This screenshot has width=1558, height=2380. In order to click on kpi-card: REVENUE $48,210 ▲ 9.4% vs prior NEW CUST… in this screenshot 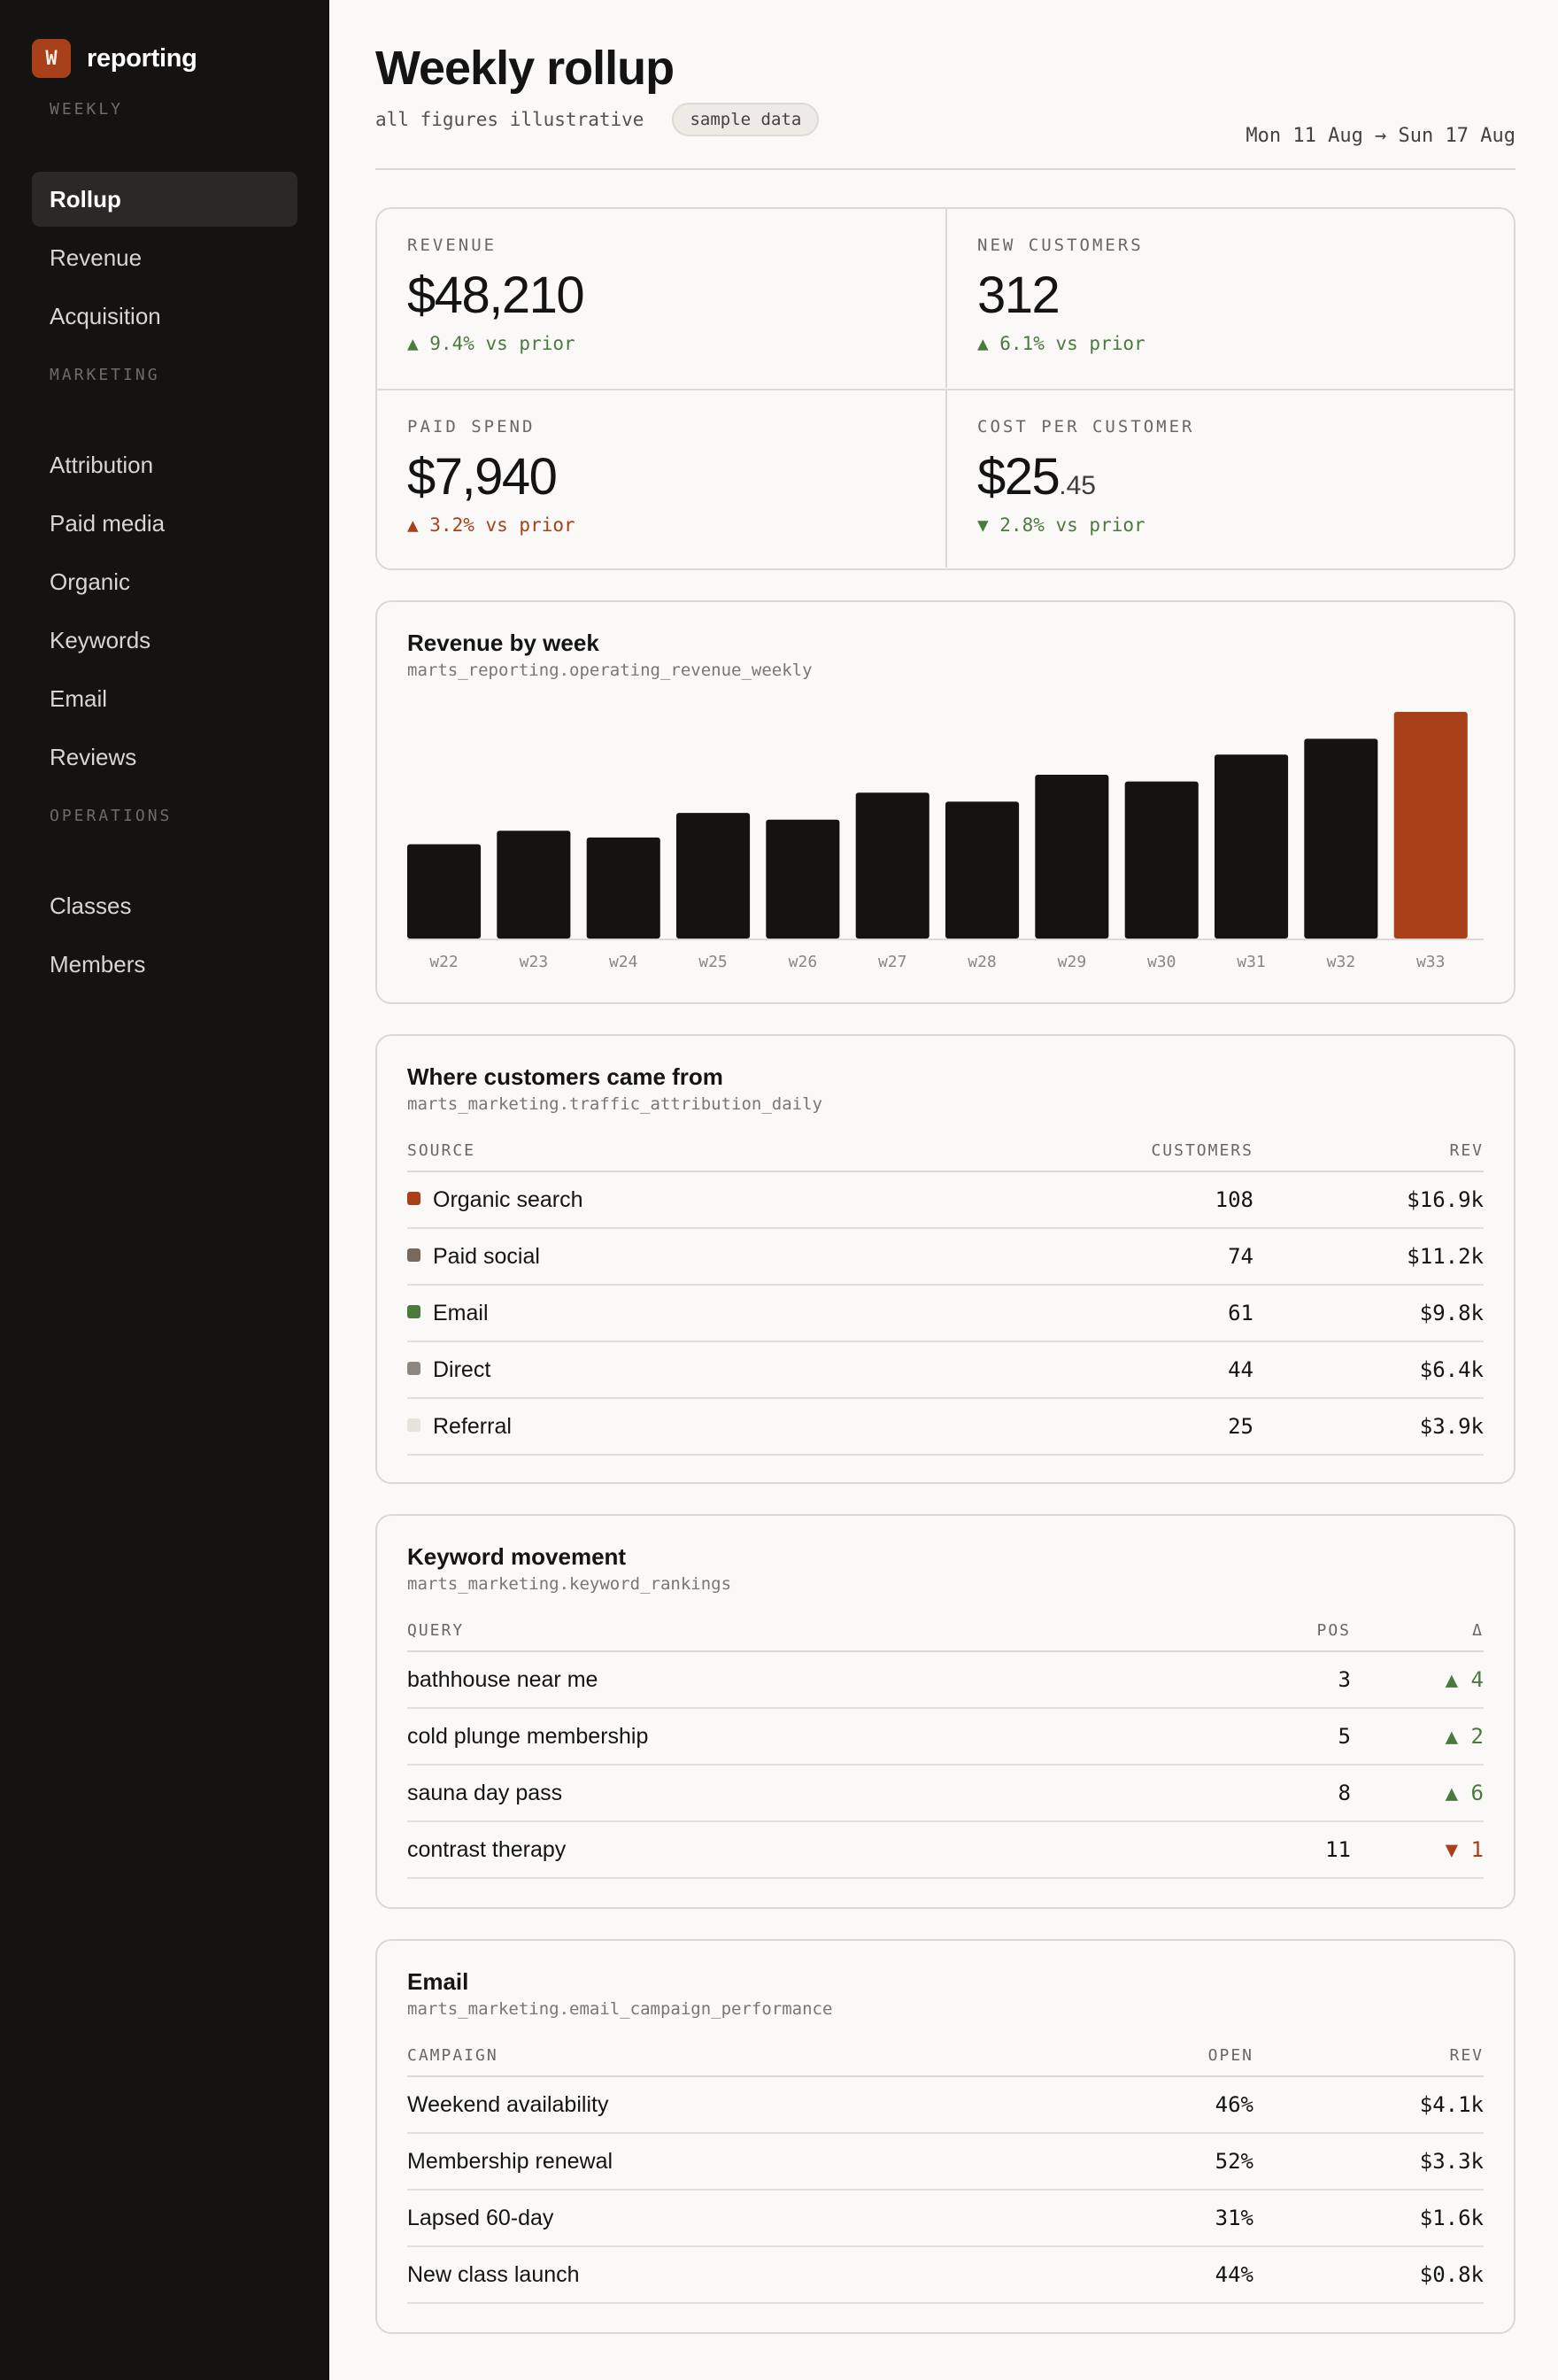, I will do `click(945, 388)`.